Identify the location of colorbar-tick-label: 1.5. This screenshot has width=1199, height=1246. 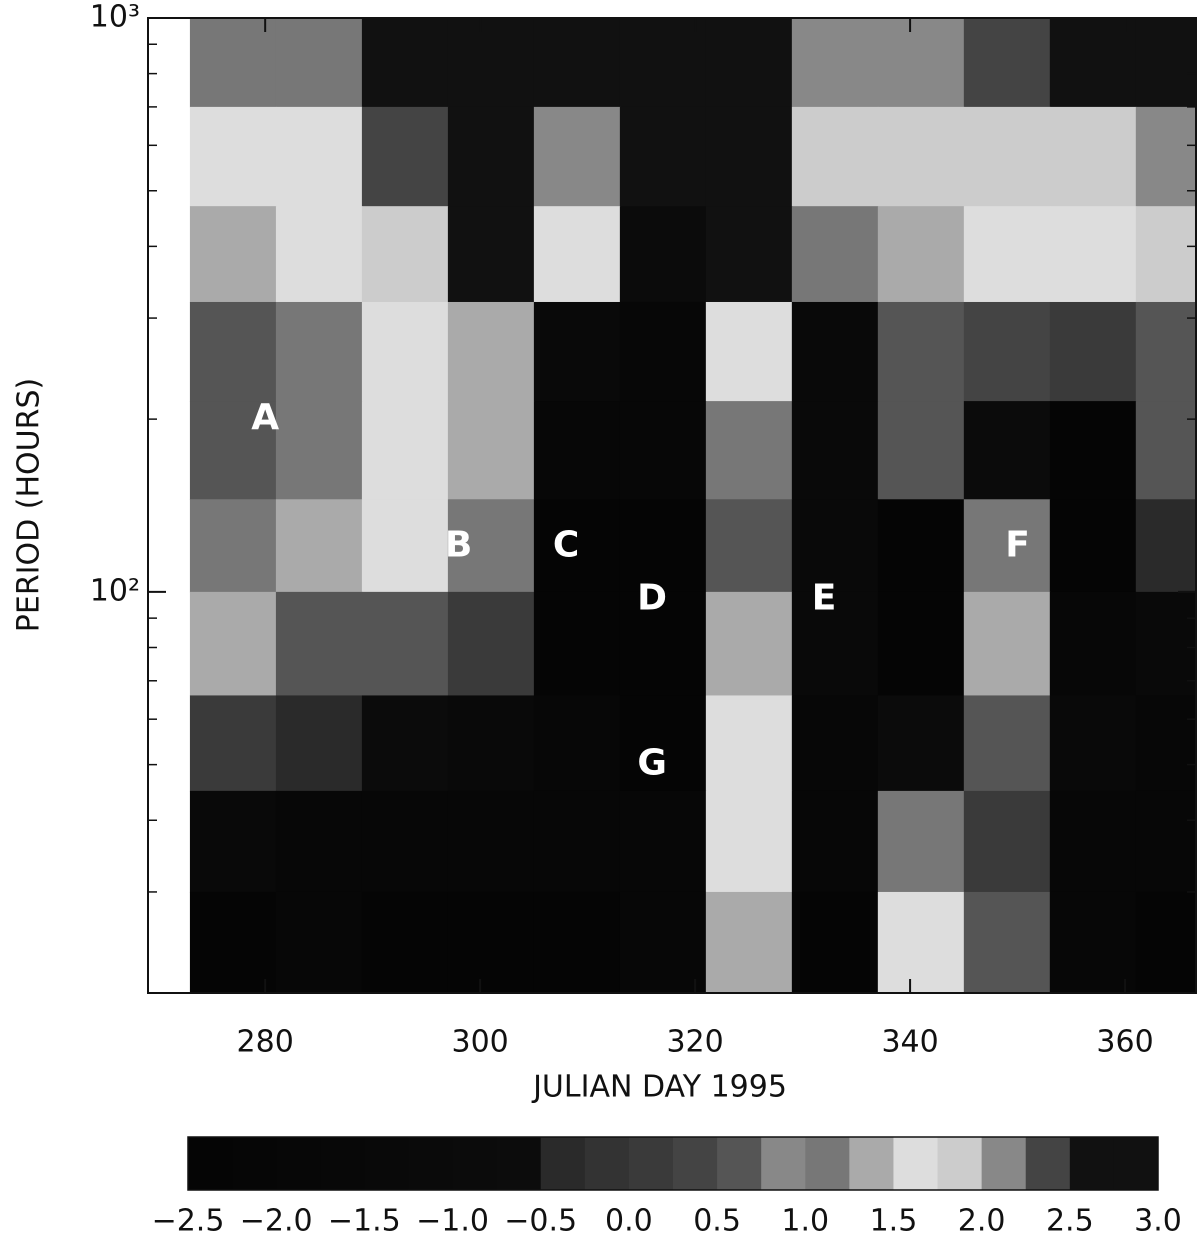
(894, 1221).